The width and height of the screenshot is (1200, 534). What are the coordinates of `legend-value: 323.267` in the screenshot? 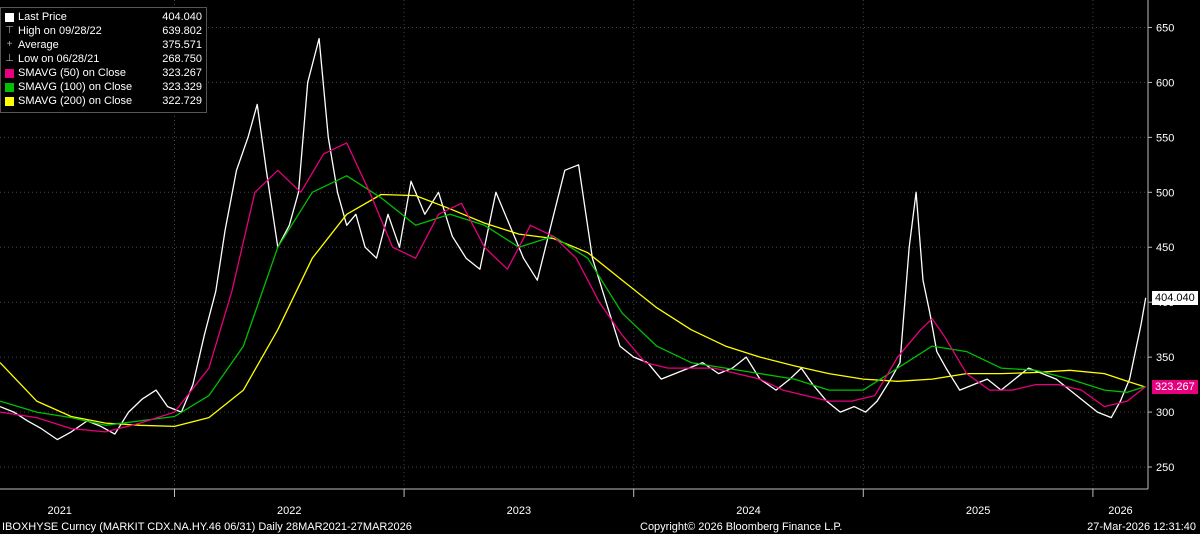 It's located at (182, 73).